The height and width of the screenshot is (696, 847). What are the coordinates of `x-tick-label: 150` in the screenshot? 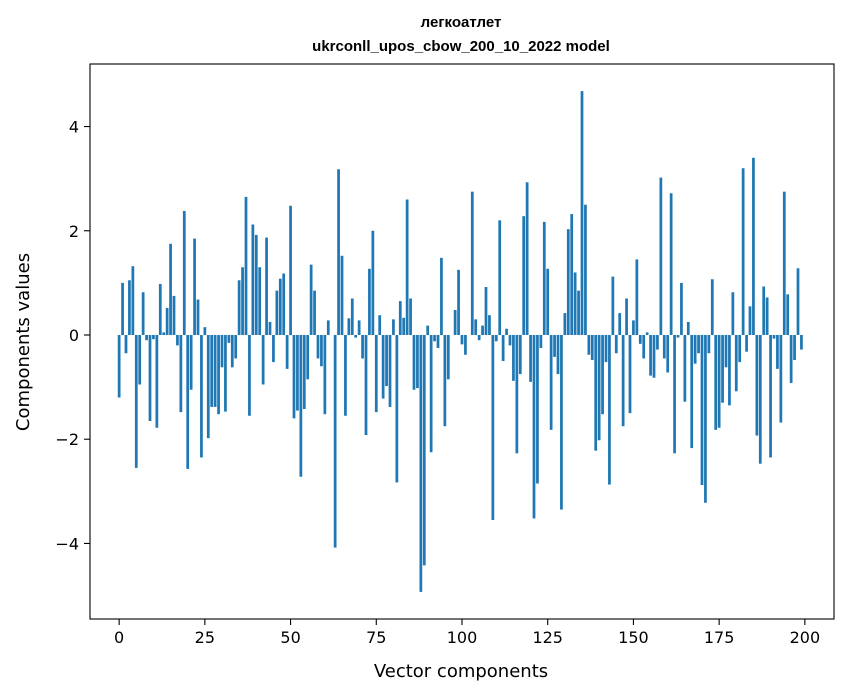 It's located at (633, 637).